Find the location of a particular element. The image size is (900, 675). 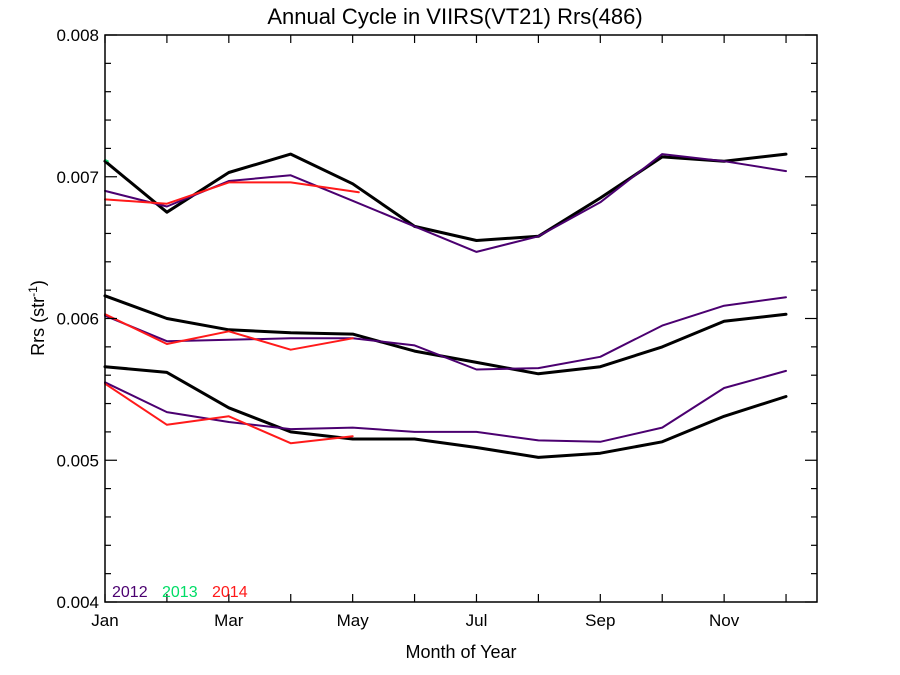

y-axis-title-main: Rrs (str is located at coordinates (38, 326).